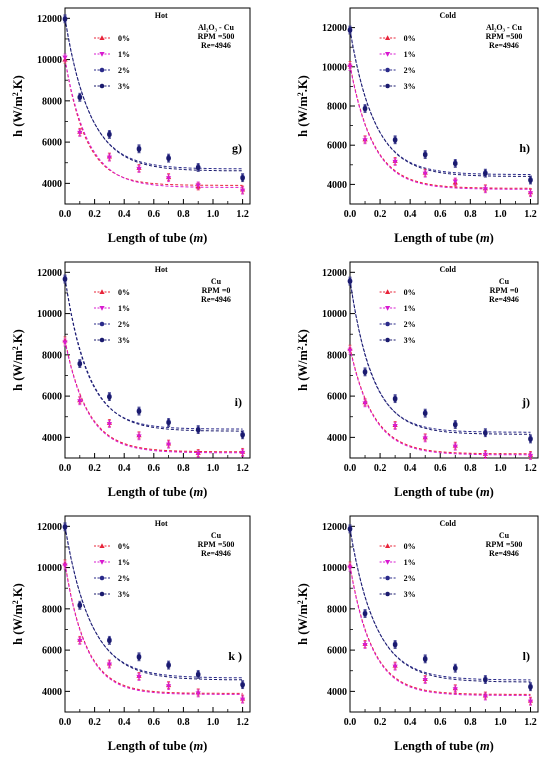 The image size is (550, 758). What do you see at coordinates (235, 656) in the screenshot?
I see `panel-label: k )` at bounding box center [235, 656].